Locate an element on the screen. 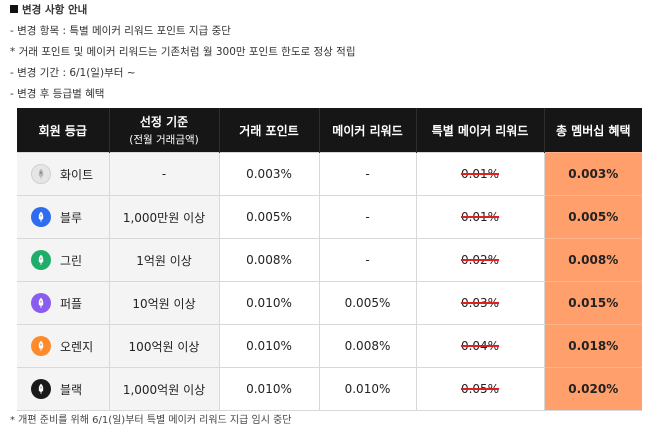  special-reward-value: 0.03% is located at coordinates (480, 303).